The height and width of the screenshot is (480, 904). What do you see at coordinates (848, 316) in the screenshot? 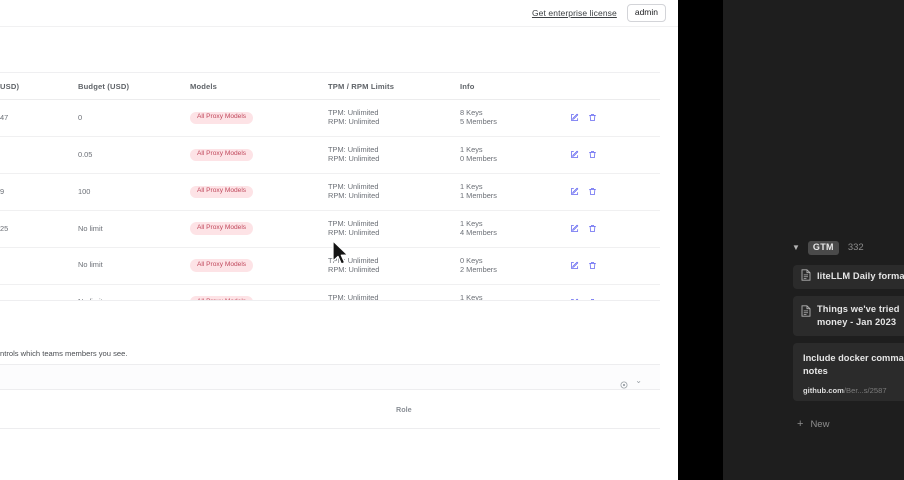
I see `note-card: Things we've tried money - Jan 2023` at bounding box center [848, 316].